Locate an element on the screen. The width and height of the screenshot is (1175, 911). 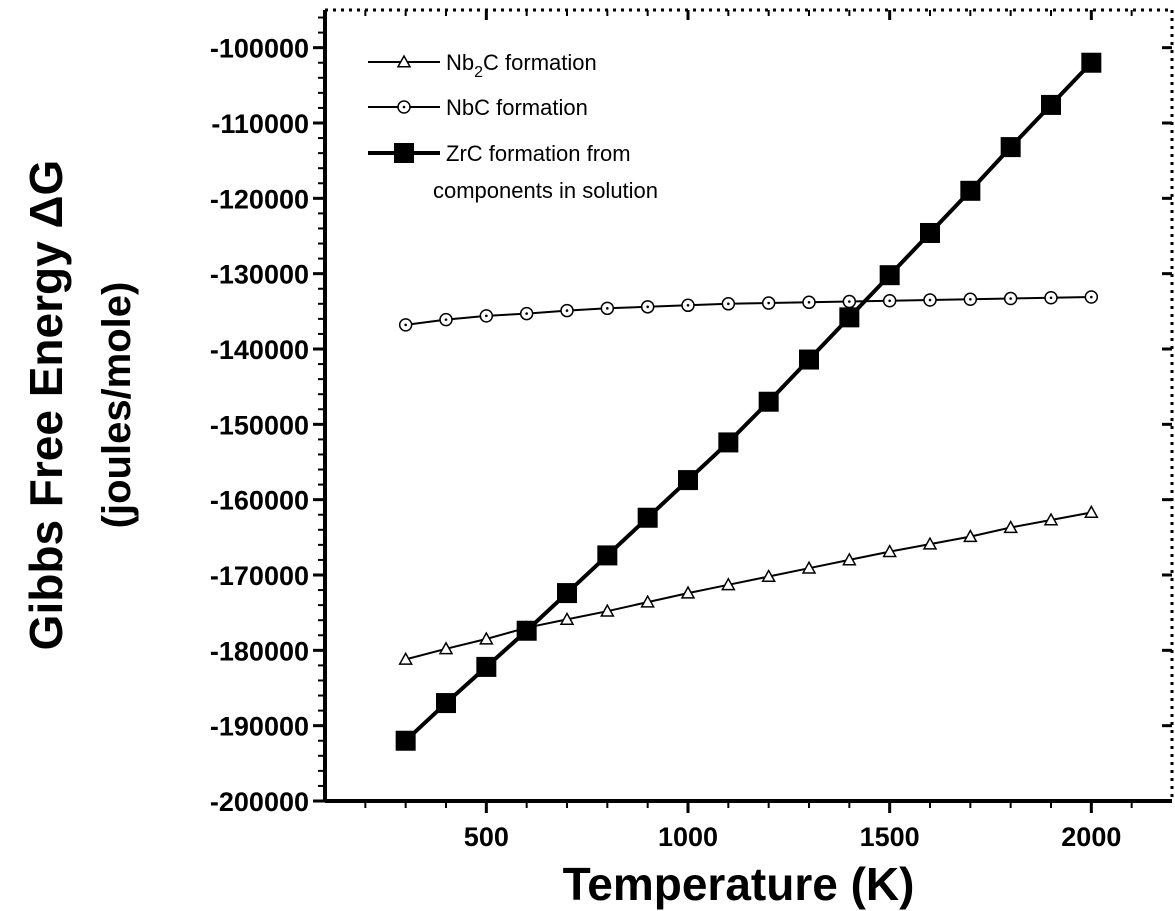
y-tick-label: -110000 is located at coordinates (260, 124).